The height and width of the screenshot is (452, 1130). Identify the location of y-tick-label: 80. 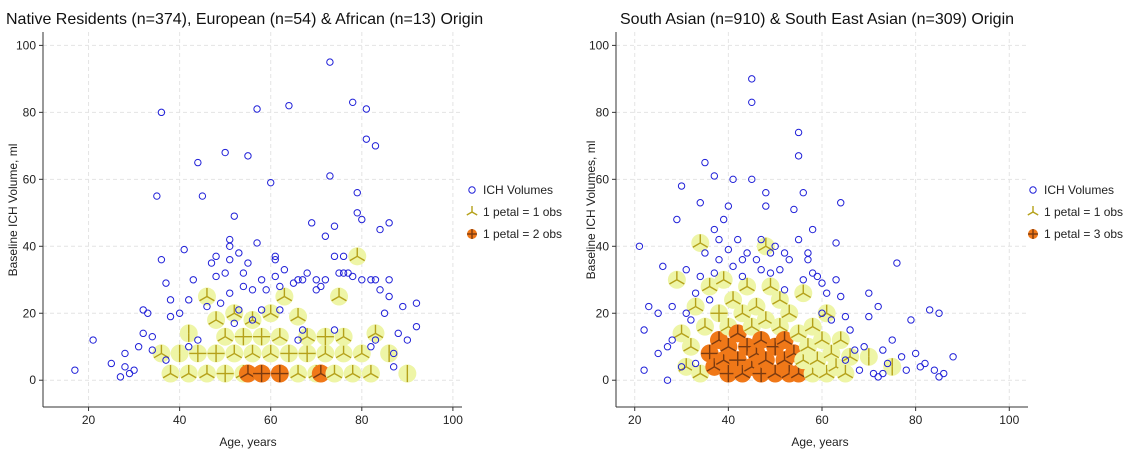
(30, 112).